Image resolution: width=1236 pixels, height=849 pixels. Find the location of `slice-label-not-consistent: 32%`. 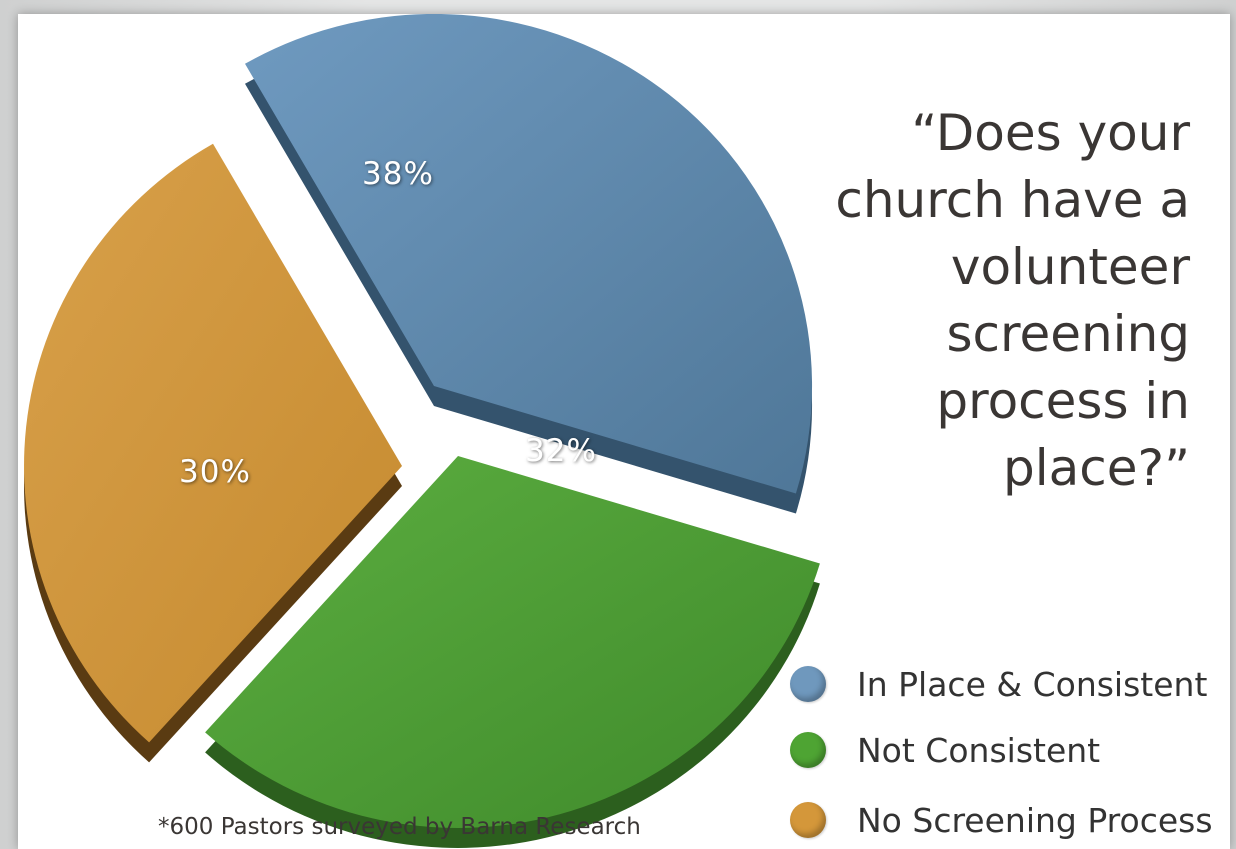

slice-label-not-consistent: 32% is located at coordinates (561, 451).